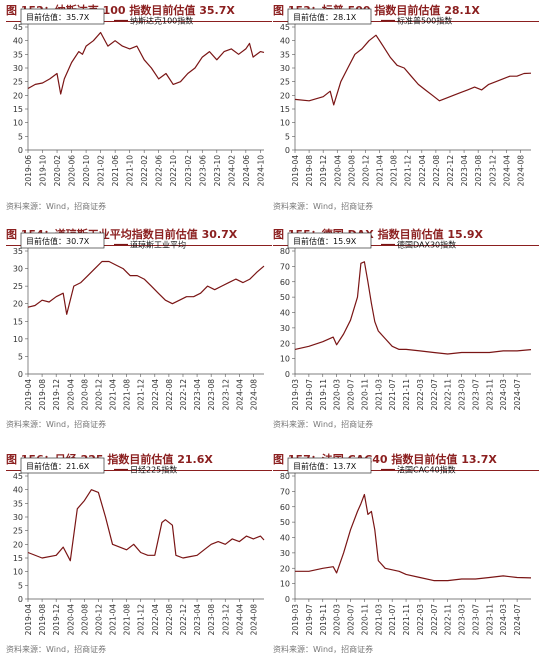 This screenshot has width=541, height=666. What do you see at coordinates (406, 395) in the screenshot?
I see `x-tick-label: 2021-11` at bounding box center [406, 395].